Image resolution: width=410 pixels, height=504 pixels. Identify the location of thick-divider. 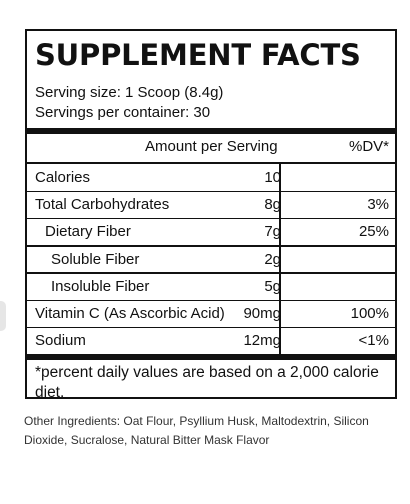
(211, 131).